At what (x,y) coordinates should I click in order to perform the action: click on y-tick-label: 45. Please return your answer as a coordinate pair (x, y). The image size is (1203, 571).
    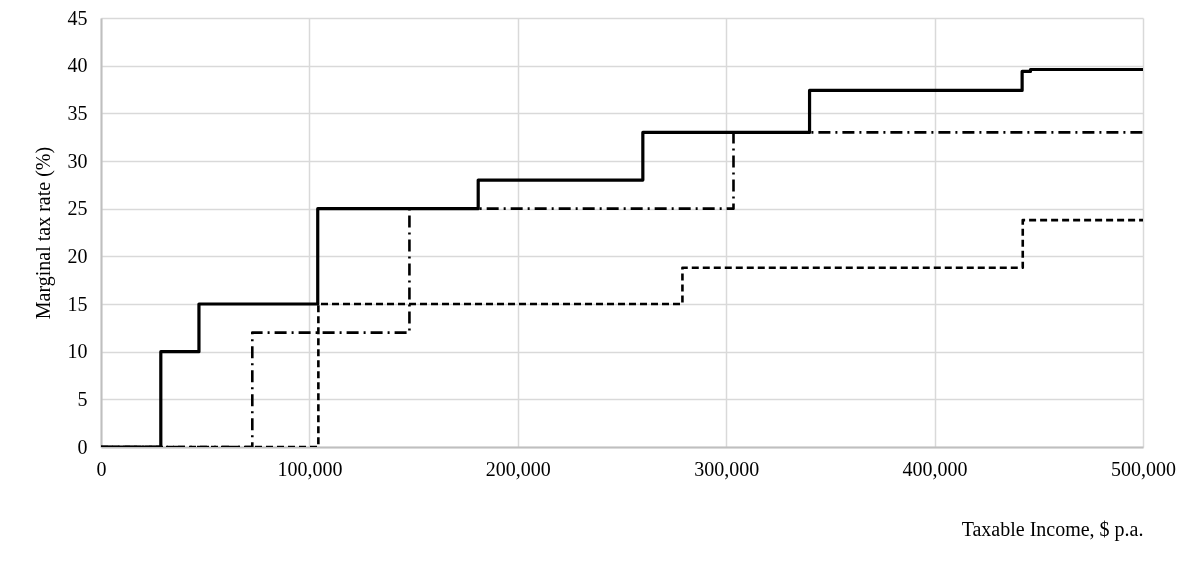
    Looking at the image, I should click on (77, 17).